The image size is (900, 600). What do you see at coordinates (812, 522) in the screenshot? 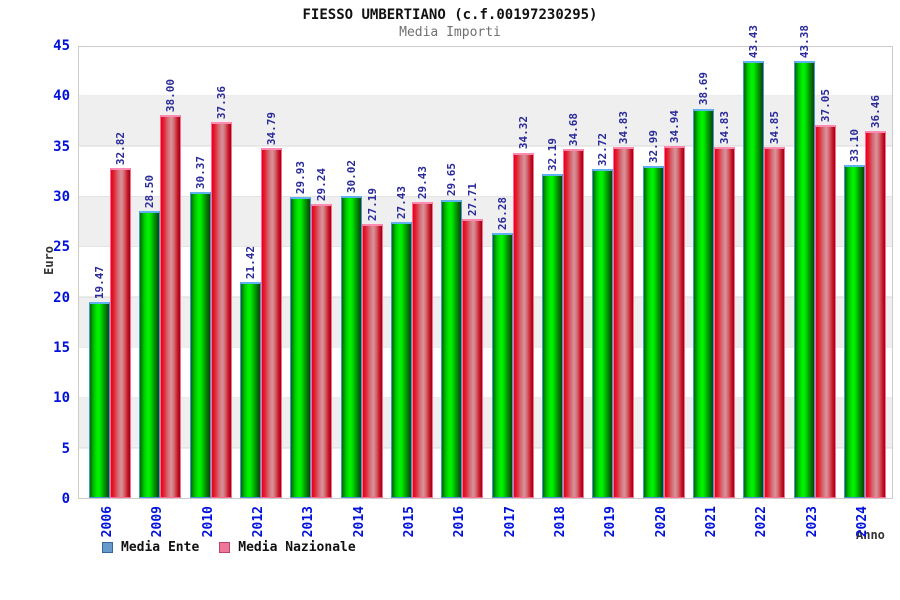
I see `x-tick-label: 2023` at bounding box center [812, 522].